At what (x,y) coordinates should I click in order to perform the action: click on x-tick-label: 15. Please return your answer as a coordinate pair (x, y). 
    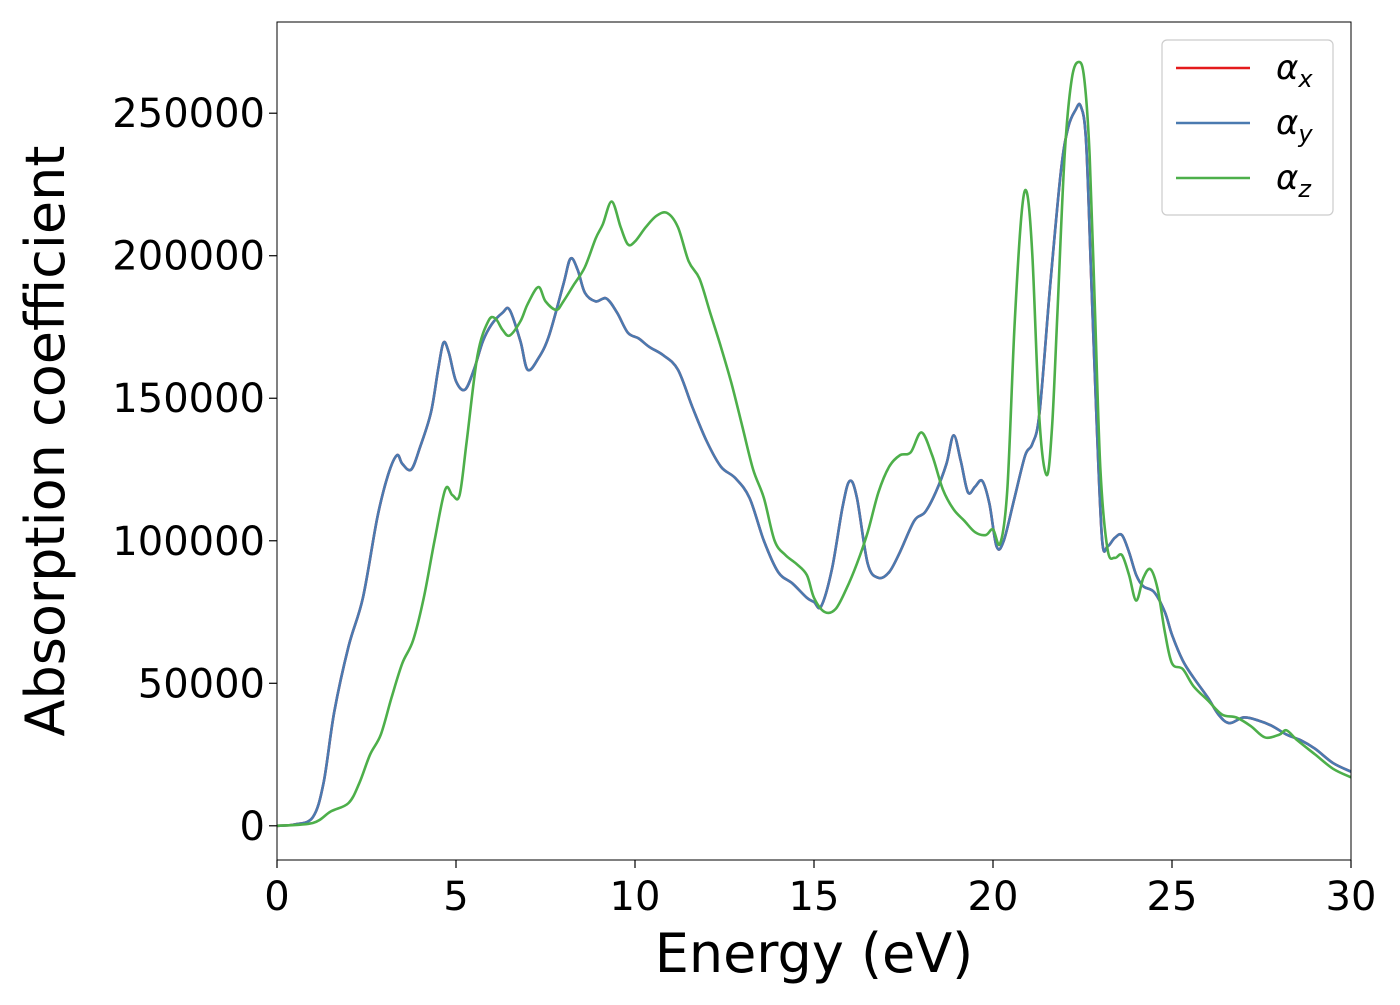
    Looking at the image, I should click on (814, 897).